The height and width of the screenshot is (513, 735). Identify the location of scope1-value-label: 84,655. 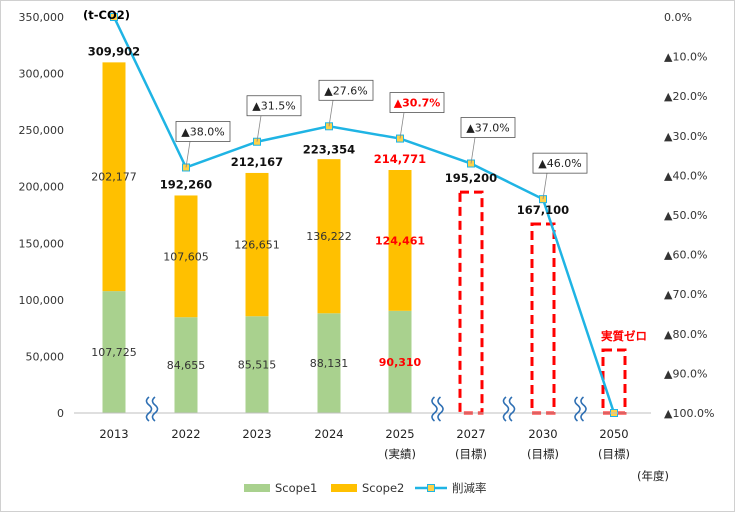
(186, 365).